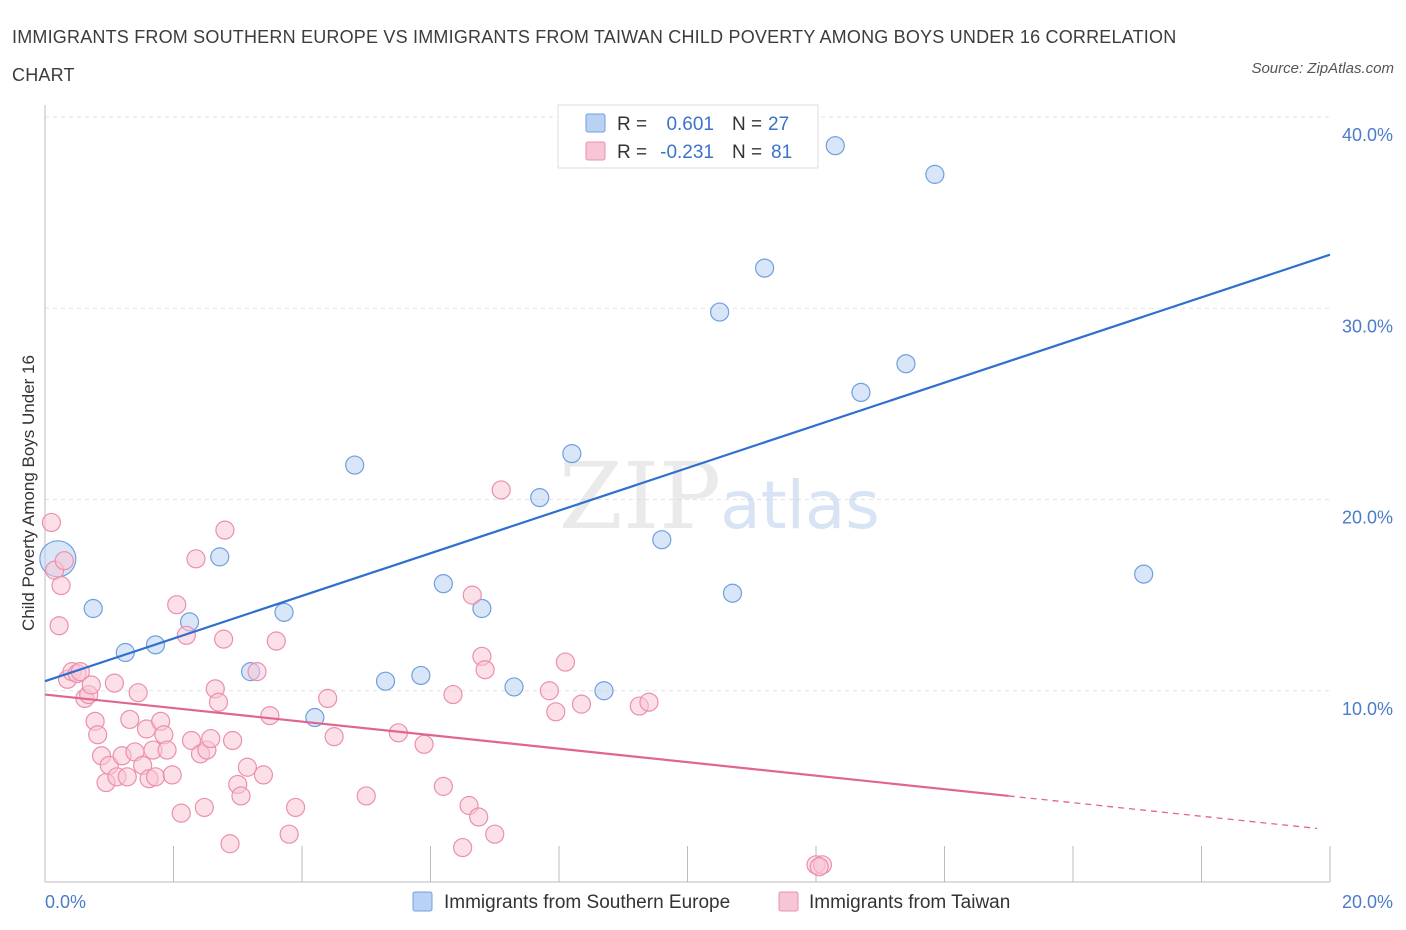 The height and width of the screenshot is (930, 1406). What do you see at coordinates (747, 124) in the screenshot?
I see `legend-n-label-1: N =` at bounding box center [747, 124].